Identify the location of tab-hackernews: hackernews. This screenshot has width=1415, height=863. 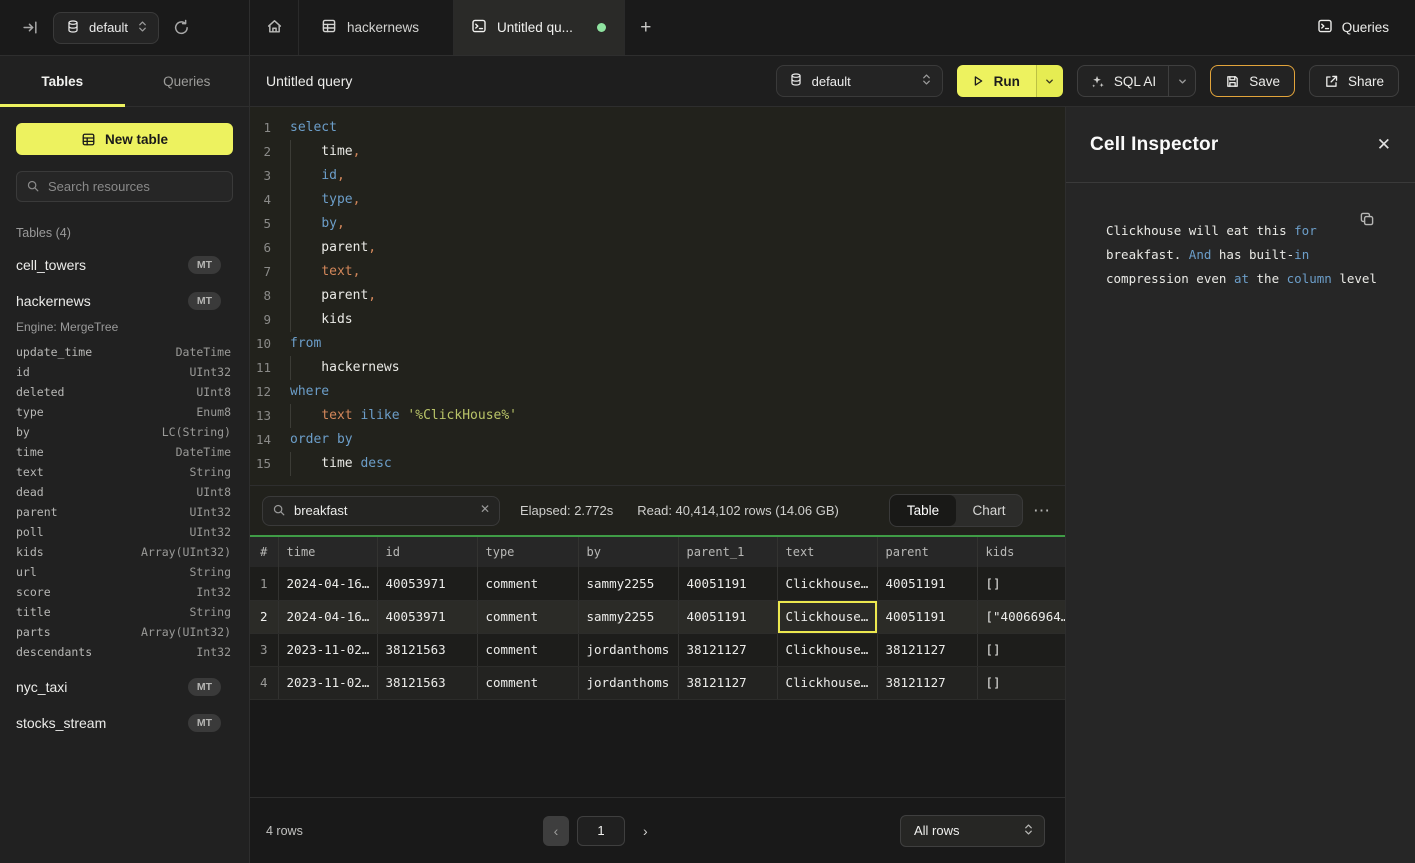
(377, 27).